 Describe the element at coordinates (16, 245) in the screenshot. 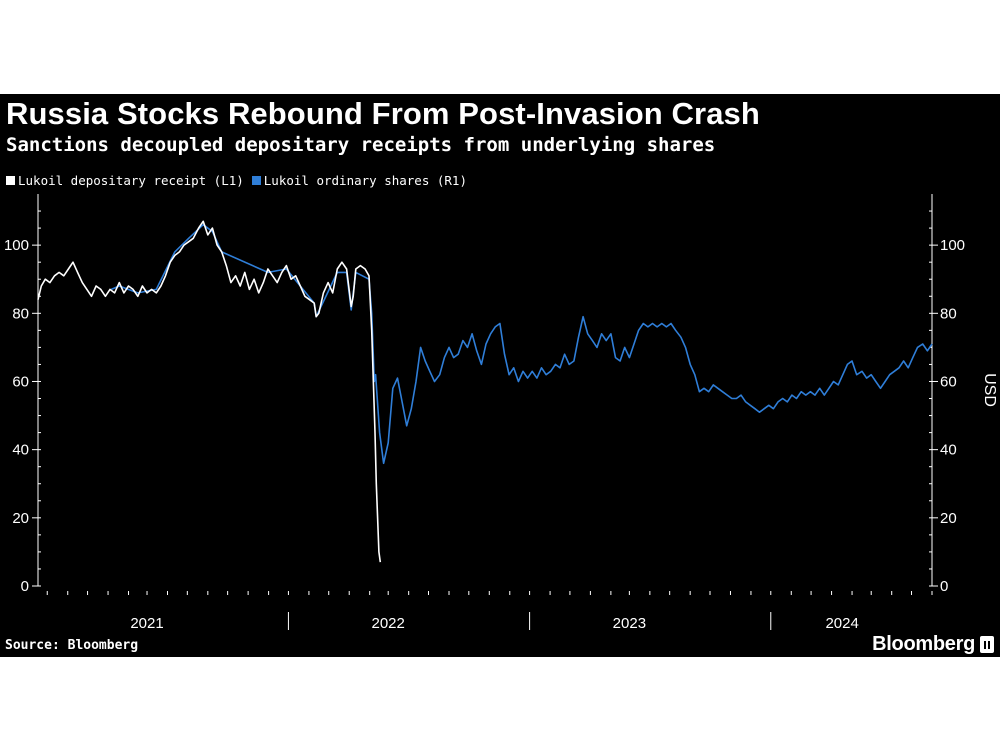

I see `left-tick-label: 100` at that location.